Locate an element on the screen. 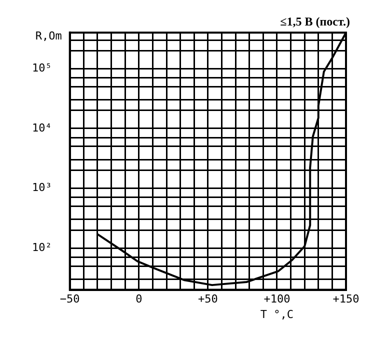 The width and height of the screenshot is (374, 339). y-tick-label: 10⁵ is located at coordinates (42, 67).